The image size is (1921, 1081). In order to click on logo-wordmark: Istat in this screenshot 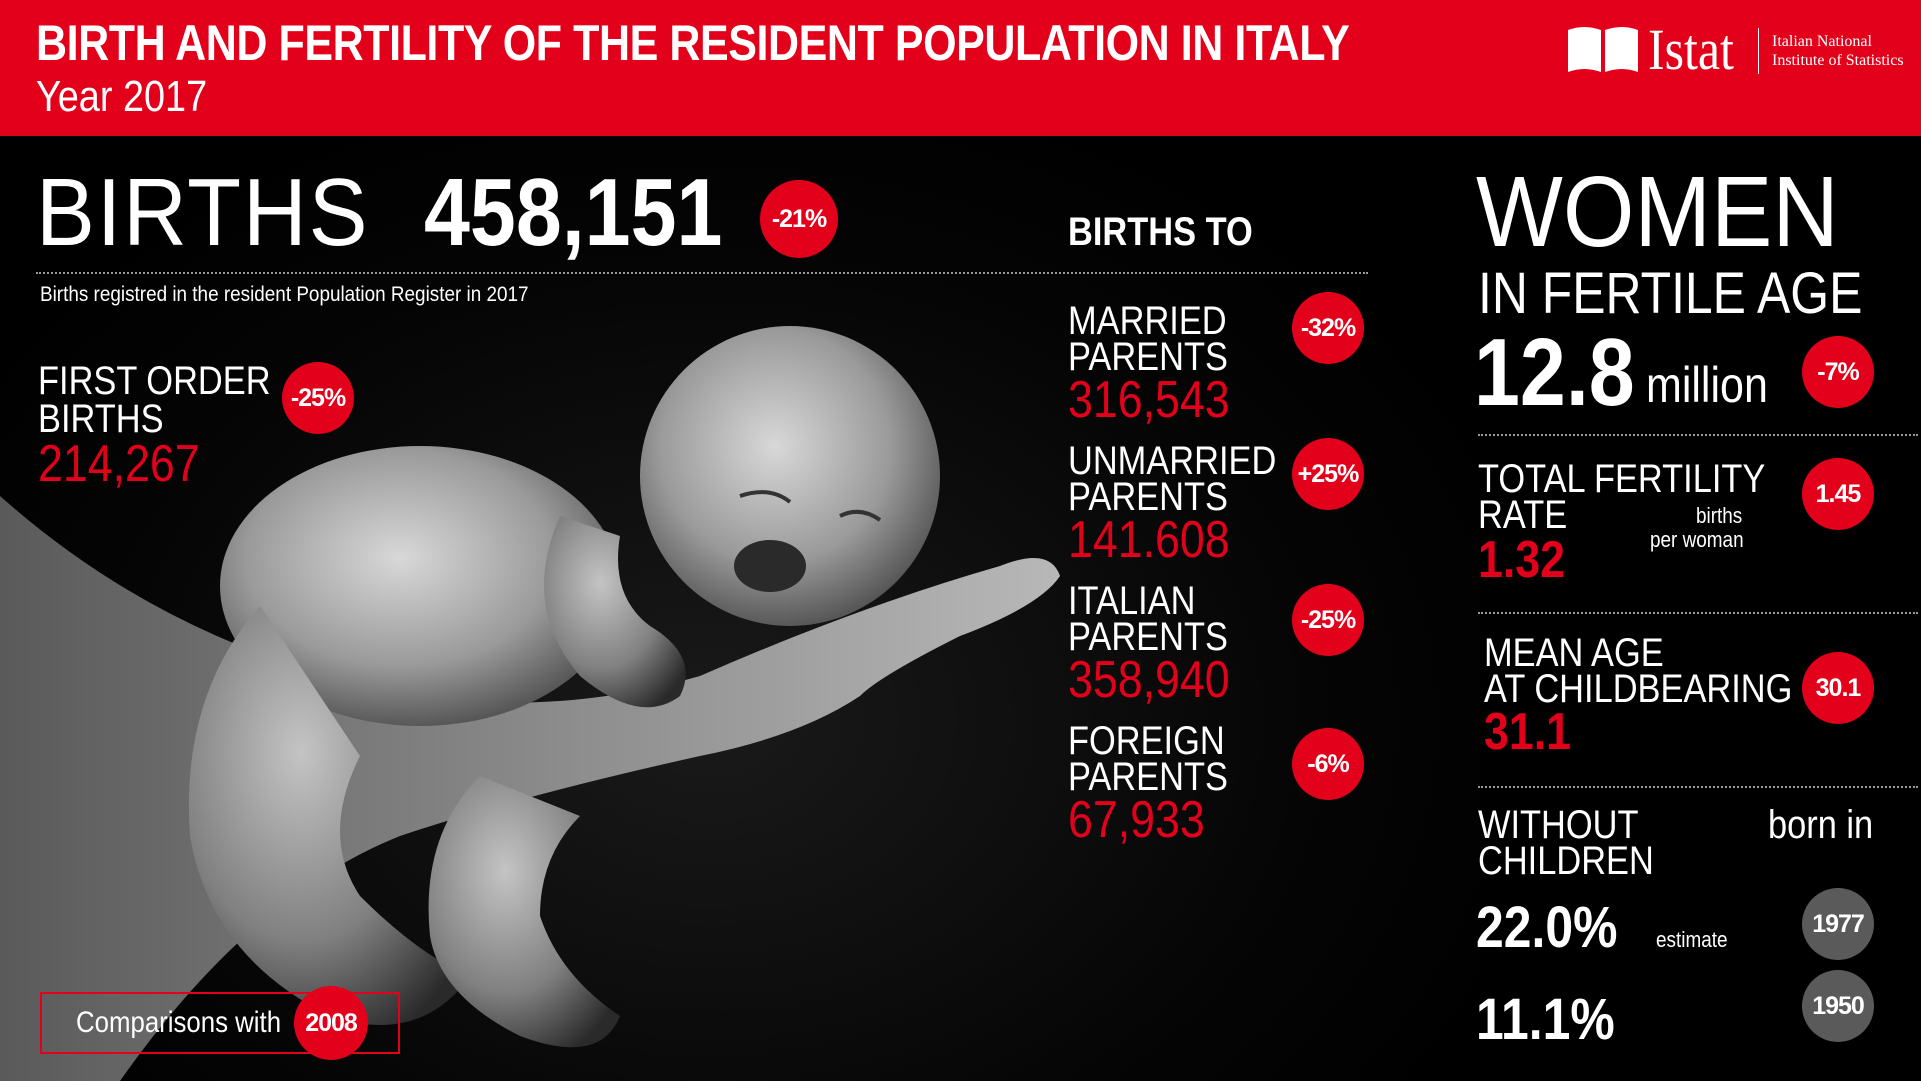, I will do `click(1691, 49)`.